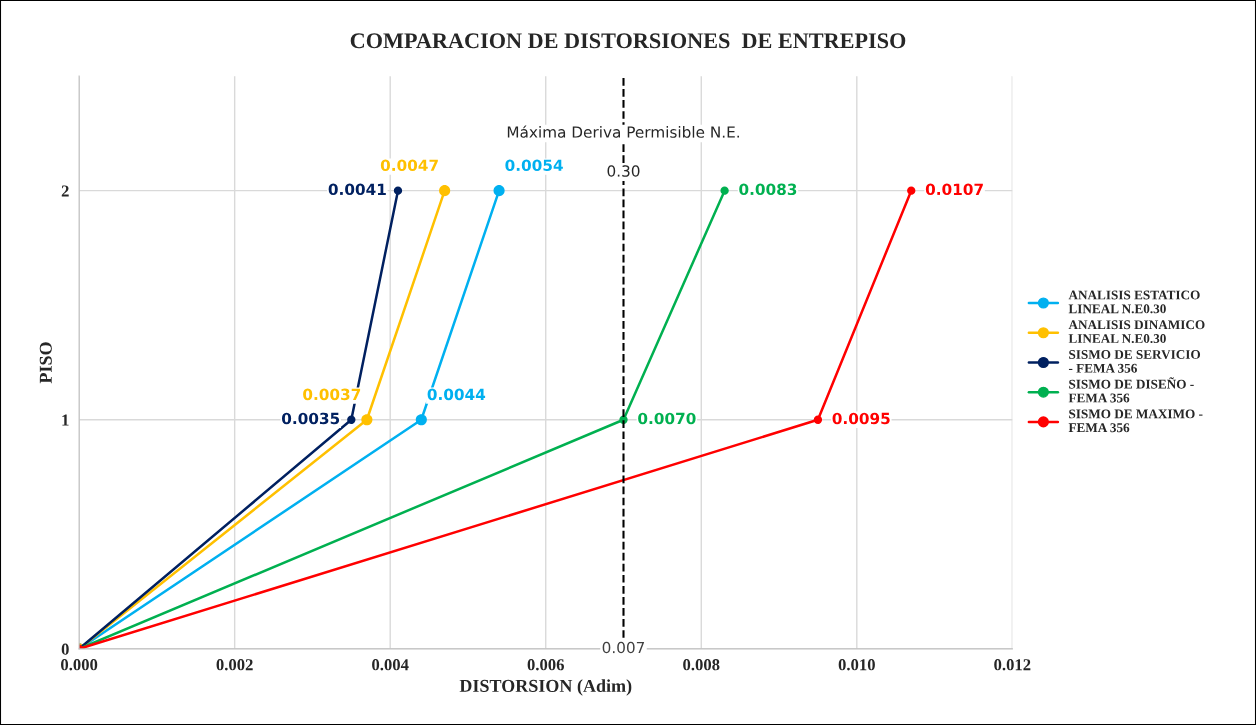 This screenshot has width=1256, height=725. I want to click on legend-label: SISMO DE DISEÑO - FEMA 356, so click(1131, 390).